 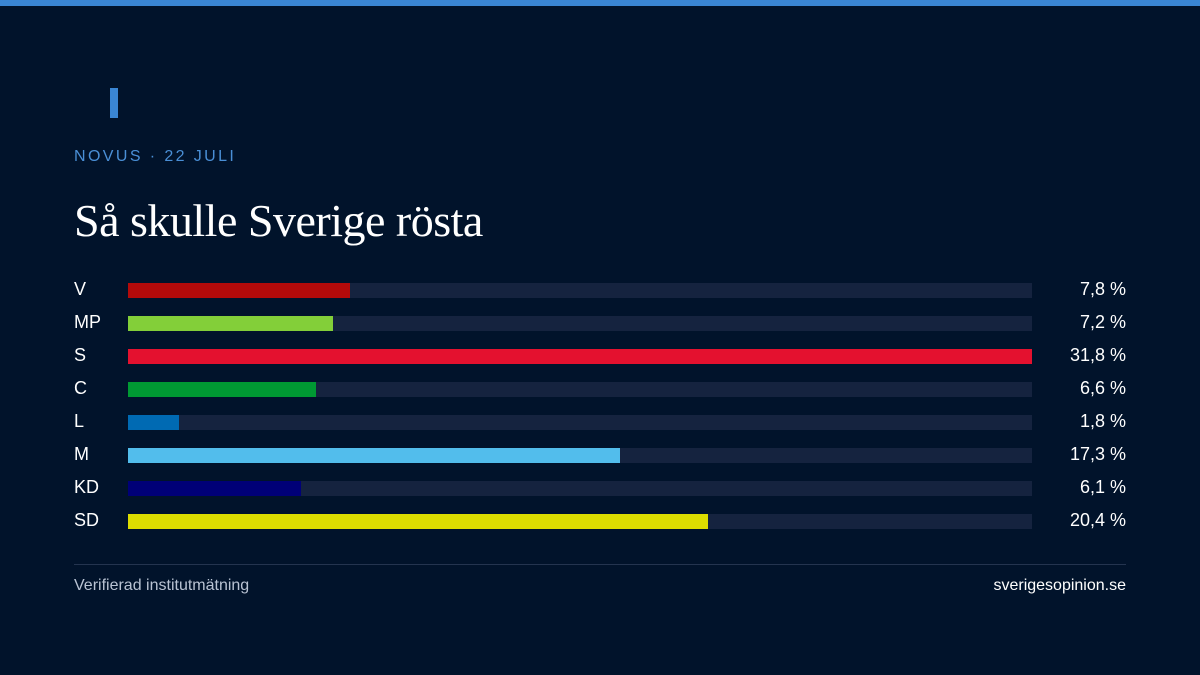 I want to click on bar-row-s: S 31,8 %, so click(x=600, y=354).